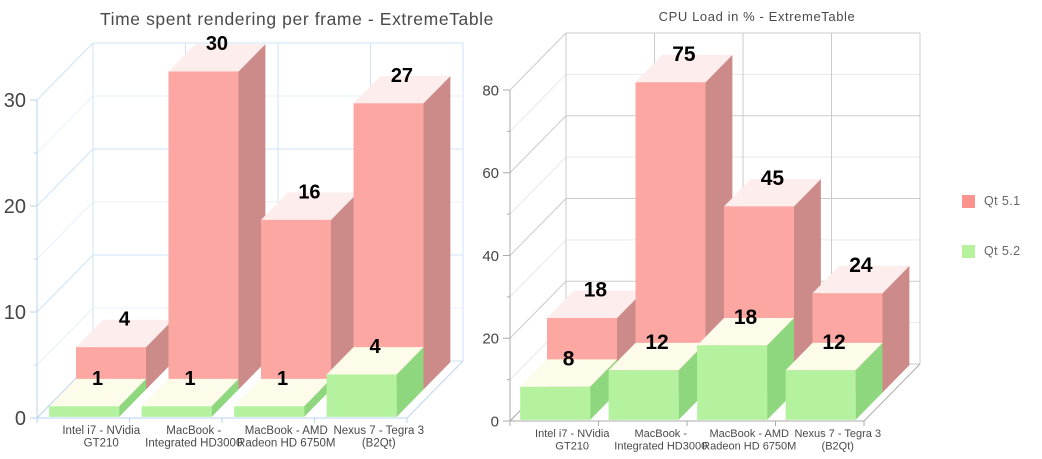 The image size is (1042, 459). I want to click on value-label: 24, so click(861, 265).